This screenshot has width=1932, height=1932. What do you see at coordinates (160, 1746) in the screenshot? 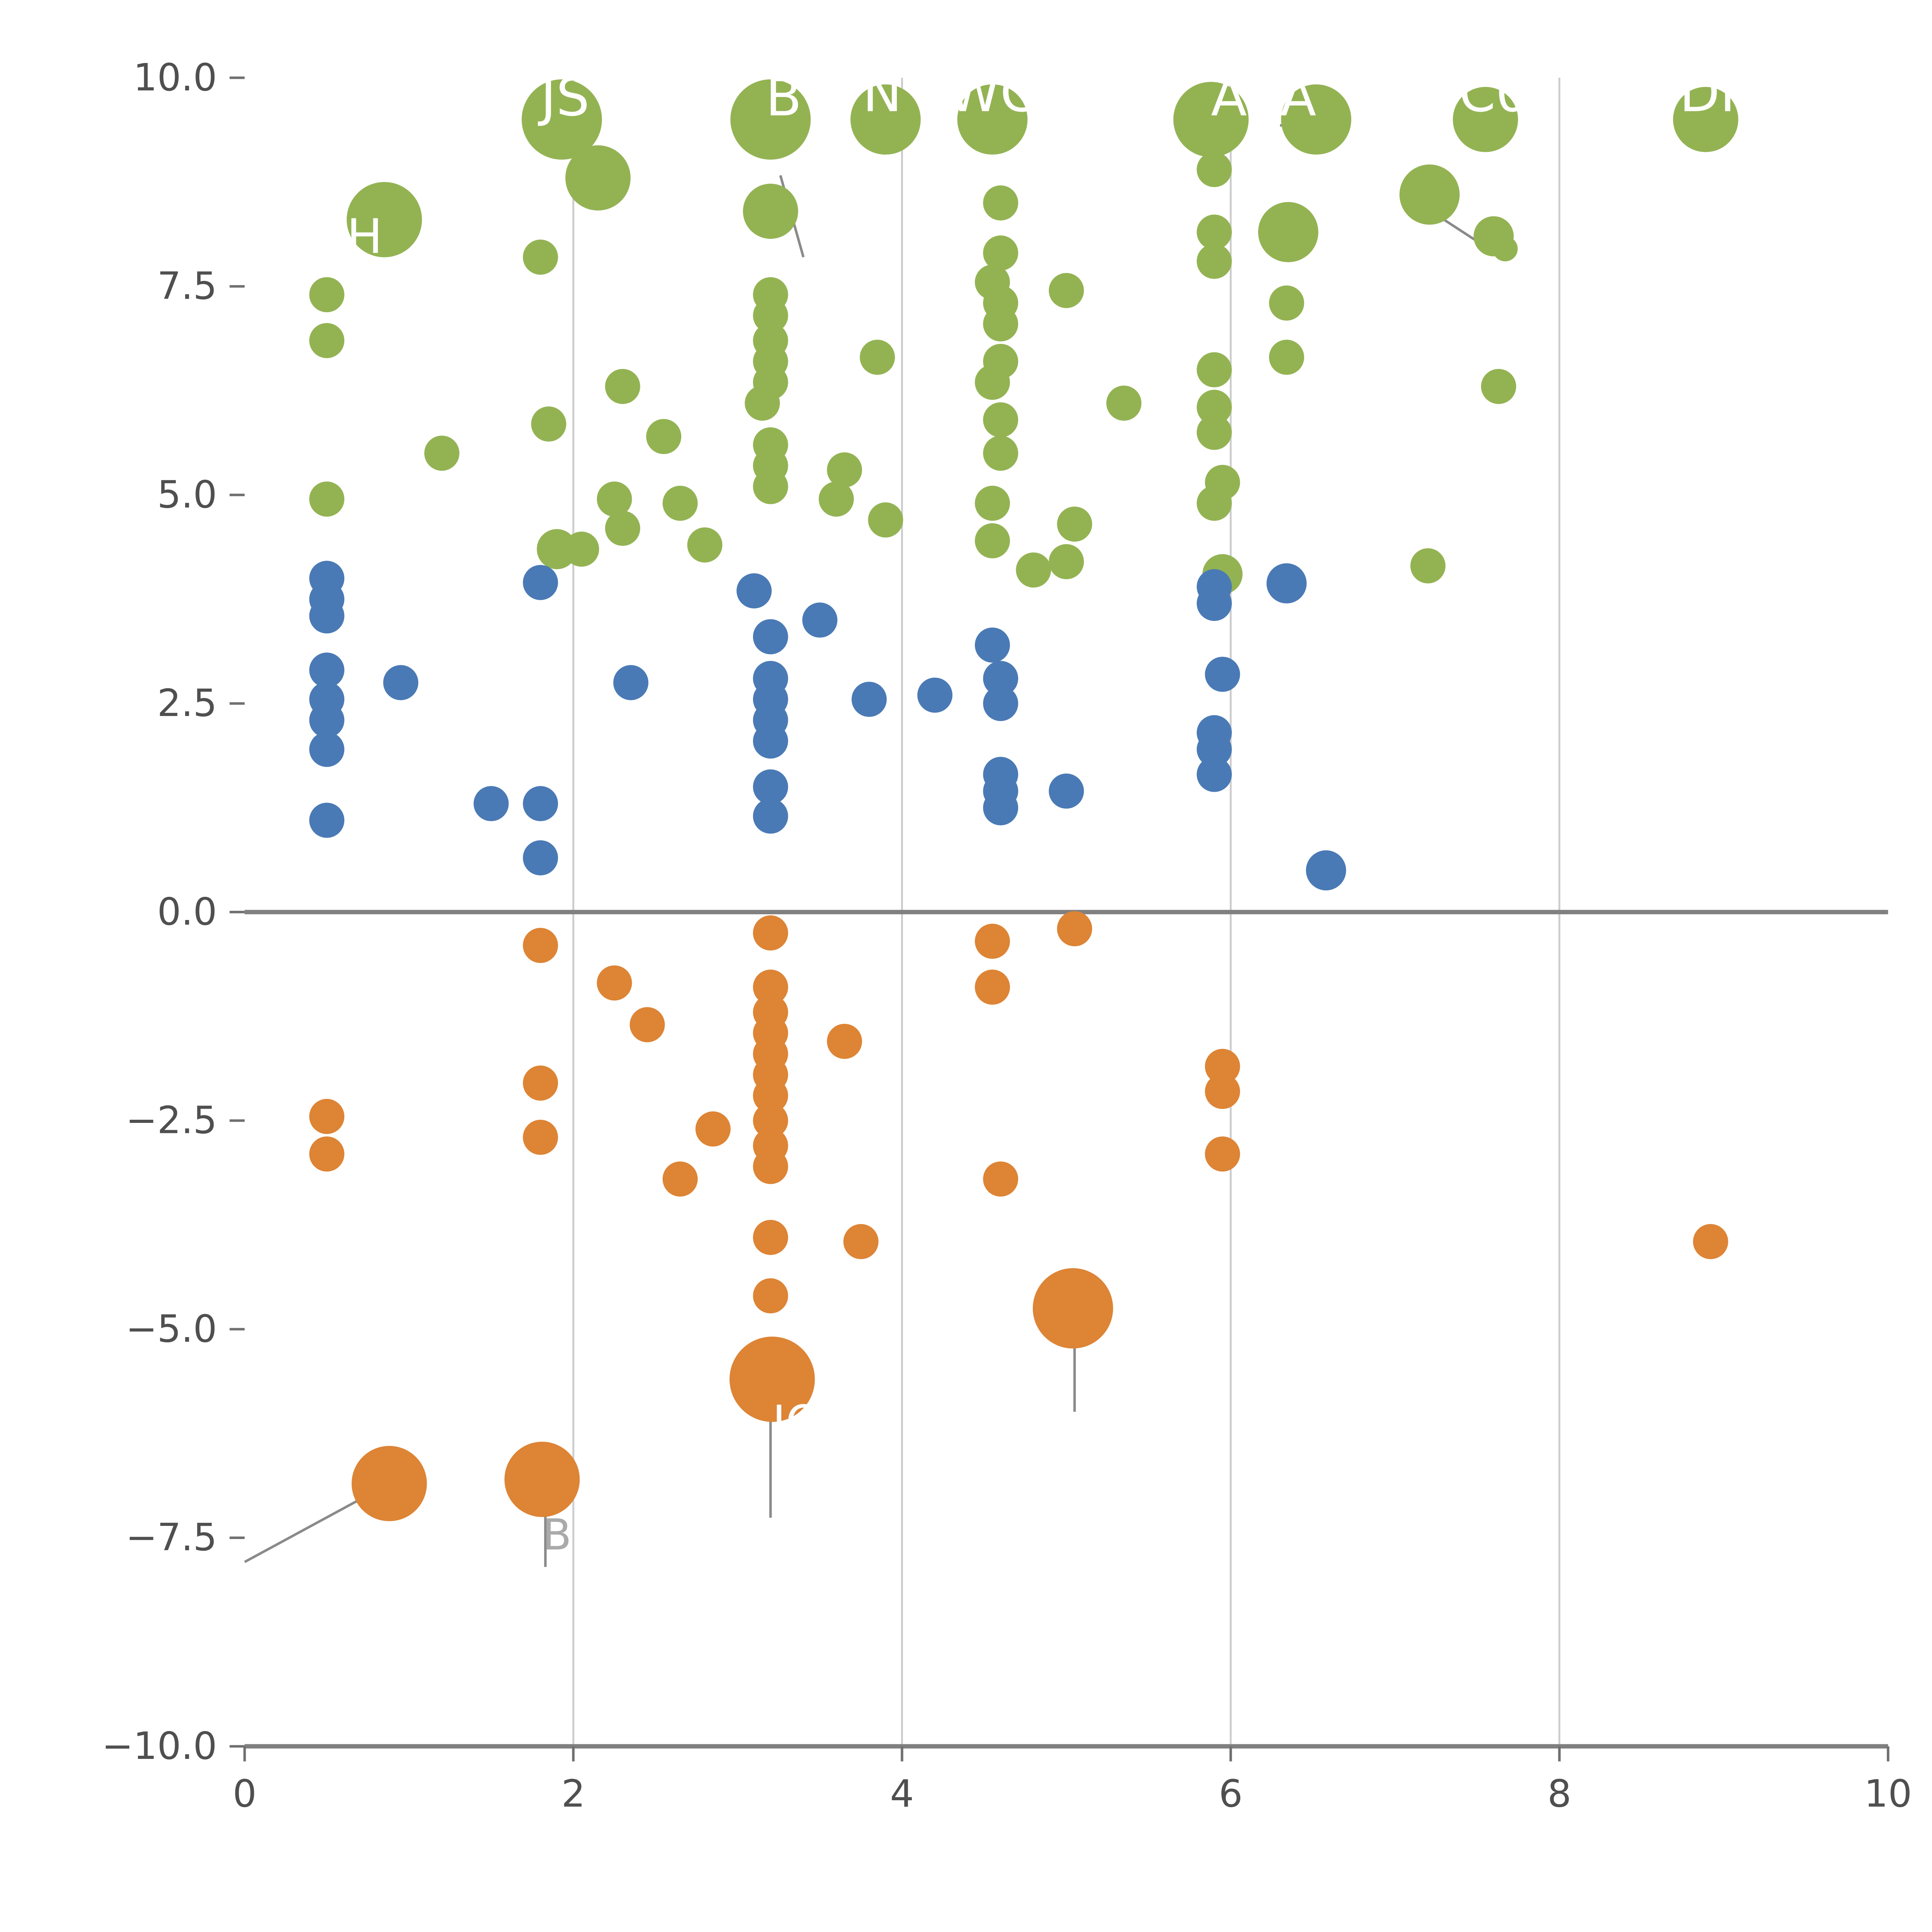
I see `y-tick-label: −10.0` at bounding box center [160, 1746].